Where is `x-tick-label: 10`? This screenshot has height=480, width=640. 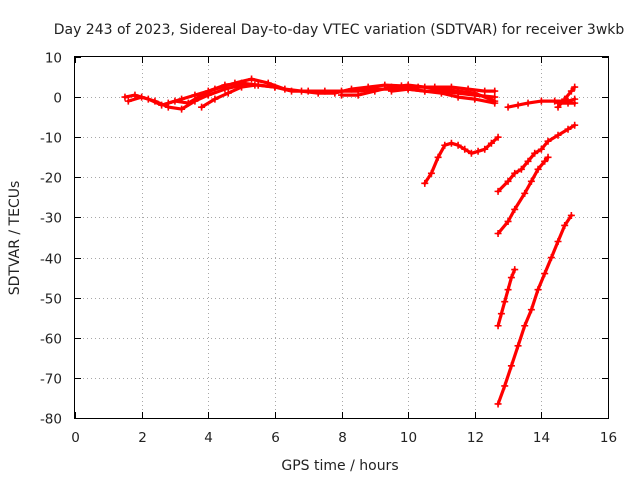
x-tick-label: 10 is located at coordinates (408, 438).